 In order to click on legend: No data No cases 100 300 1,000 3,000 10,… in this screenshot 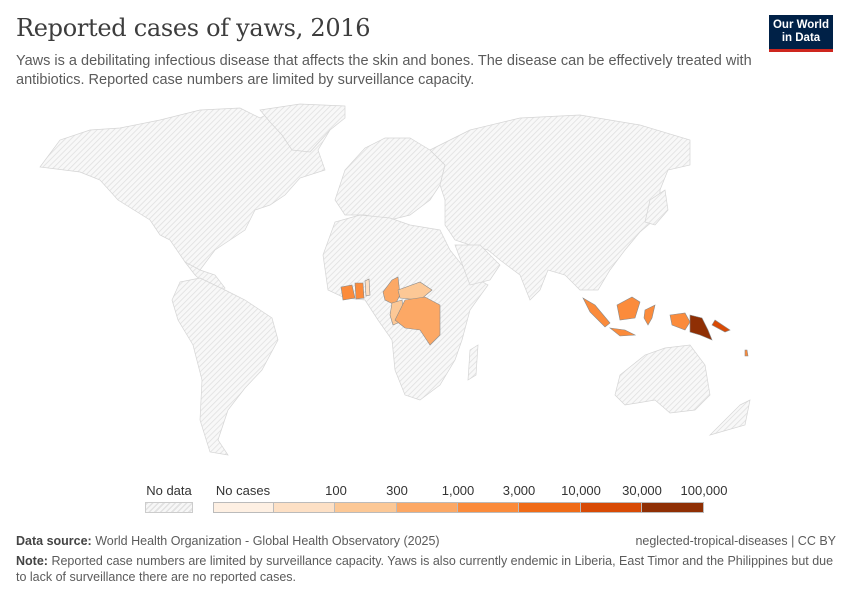, I will do `click(425, 500)`.